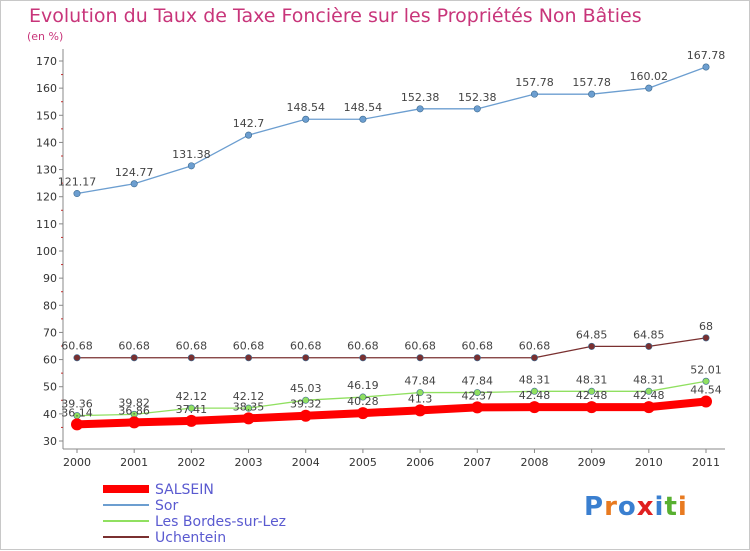 The image size is (750, 551). Describe the element at coordinates (391, 348) in the screenshot. I see `series-line-uchentein` at that location.